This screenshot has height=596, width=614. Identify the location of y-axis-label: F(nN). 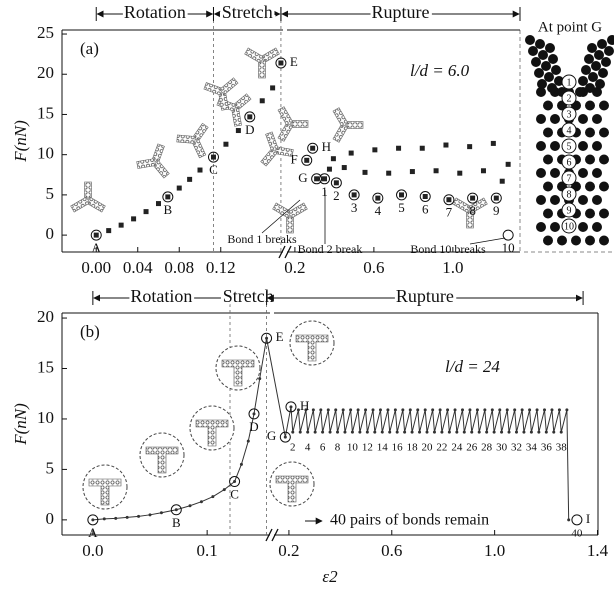
(20, 141).